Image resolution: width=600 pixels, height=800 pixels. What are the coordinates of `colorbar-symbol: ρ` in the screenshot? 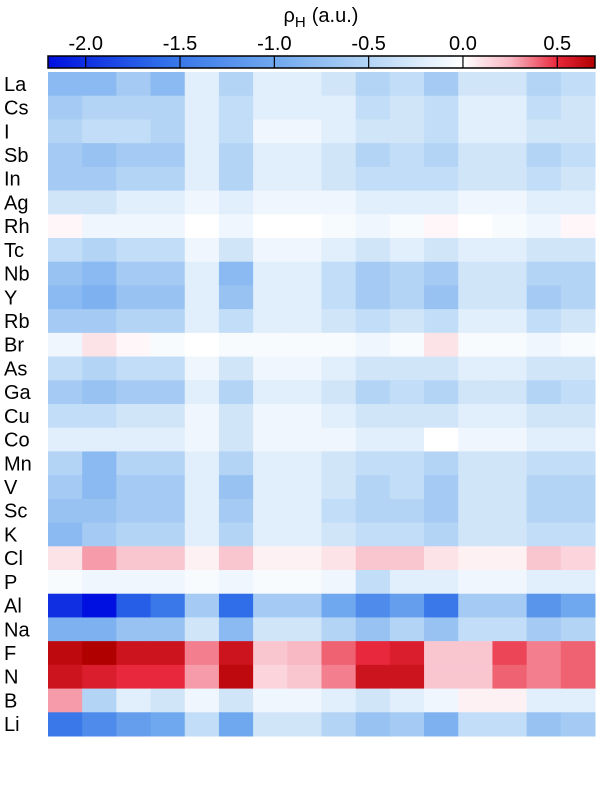 It's located at (289, 16).